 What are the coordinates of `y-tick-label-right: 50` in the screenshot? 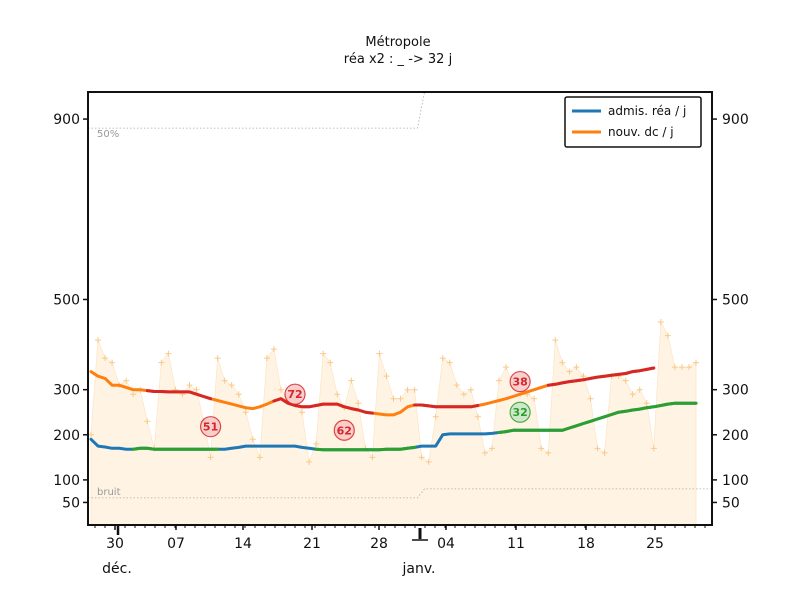 It's located at (731, 503).